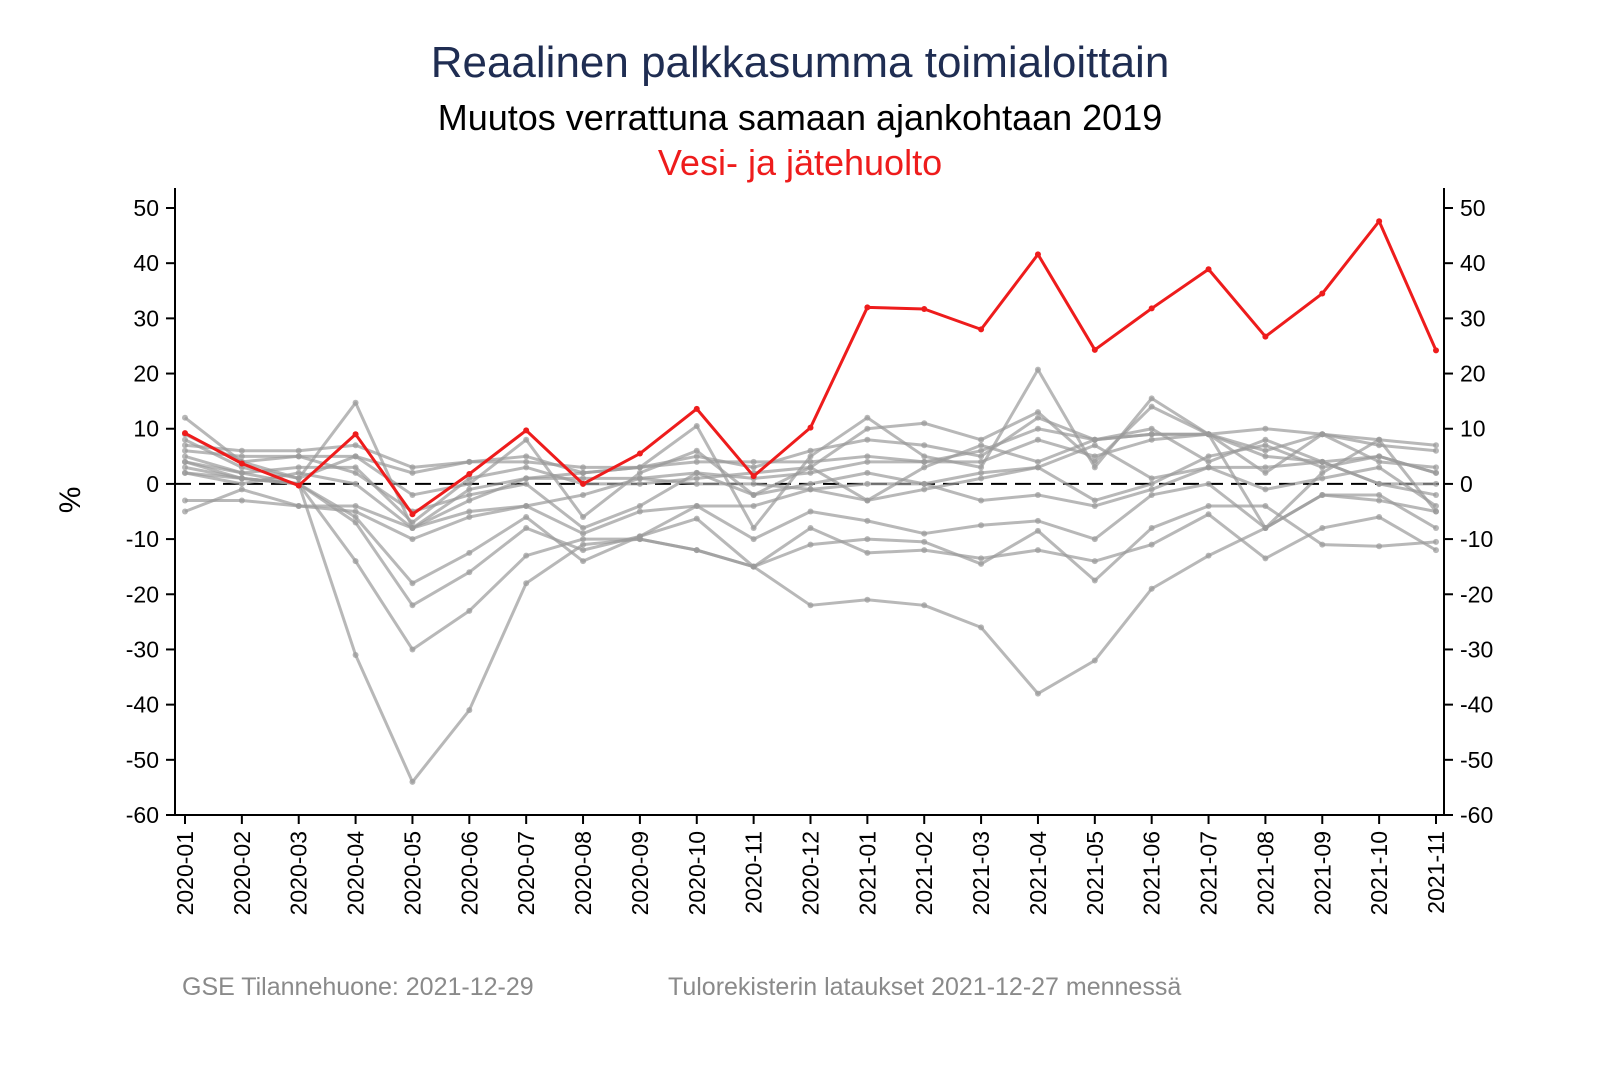 The image size is (1600, 1067). Describe the element at coordinates (1265, 873) in the screenshot. I see `x-tick-label: 2021-08` at that location.